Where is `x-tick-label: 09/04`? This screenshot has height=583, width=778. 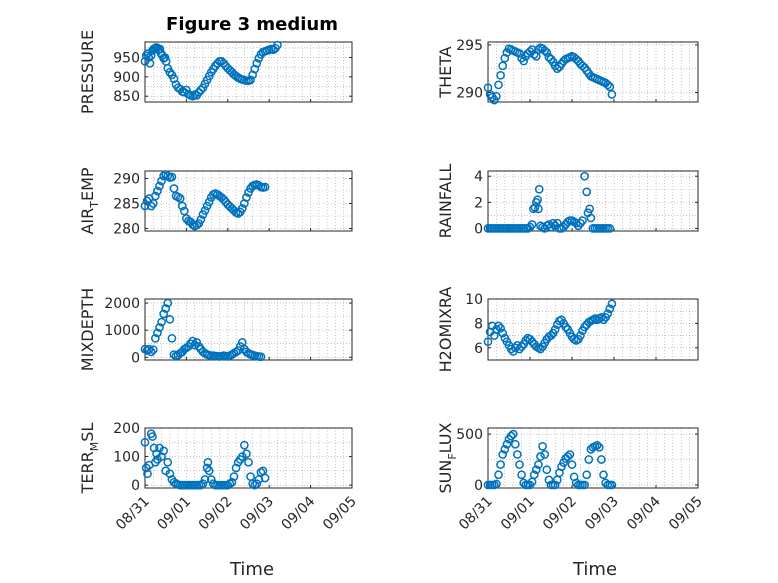
x-tick-label: 09/04 is located at coordinates (299, 513).